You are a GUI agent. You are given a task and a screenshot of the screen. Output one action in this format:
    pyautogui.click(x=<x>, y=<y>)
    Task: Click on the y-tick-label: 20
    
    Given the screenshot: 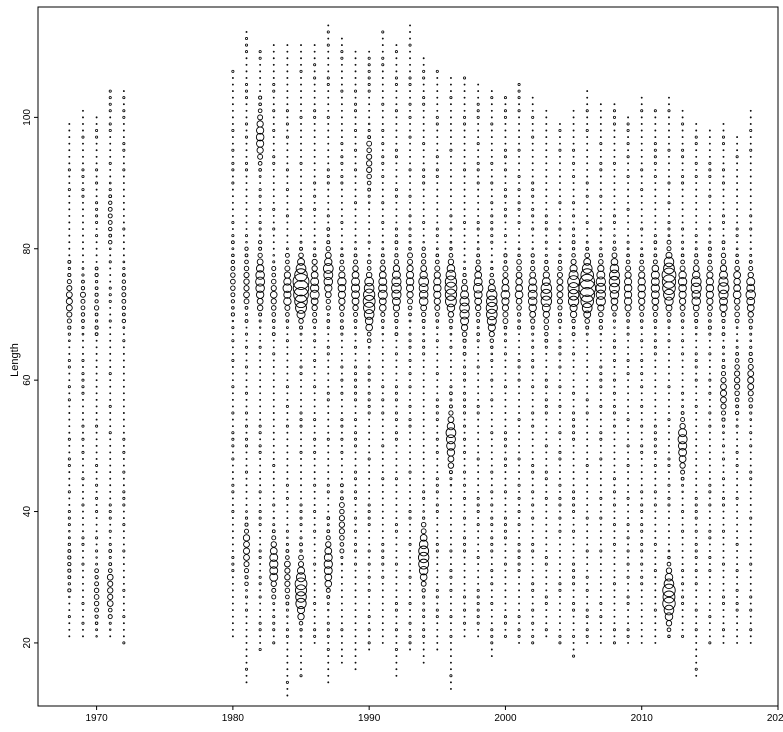 What is the action you would take?
    pyautogui.click(x=27, y=643)
    